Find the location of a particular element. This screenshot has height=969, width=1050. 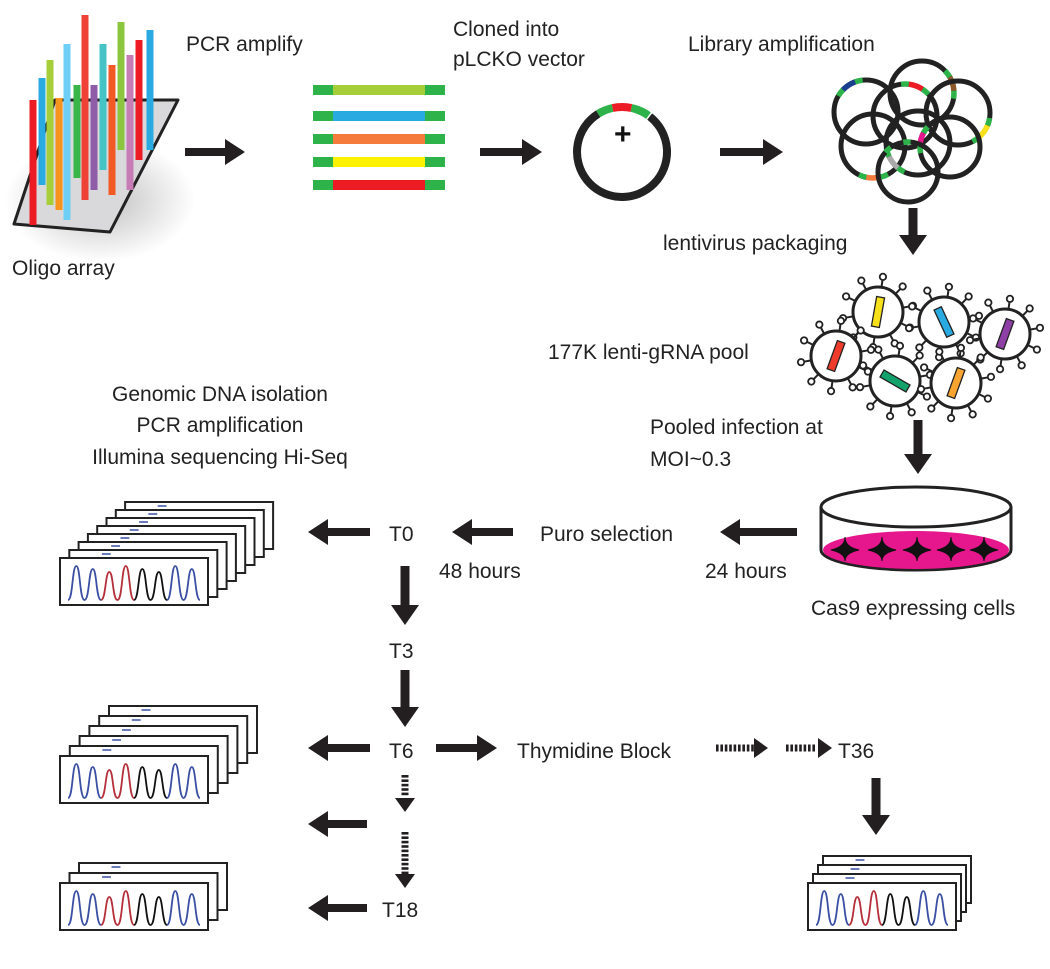

label-pcr-amplify: PCR amplify is located at coordinates (244, 44).